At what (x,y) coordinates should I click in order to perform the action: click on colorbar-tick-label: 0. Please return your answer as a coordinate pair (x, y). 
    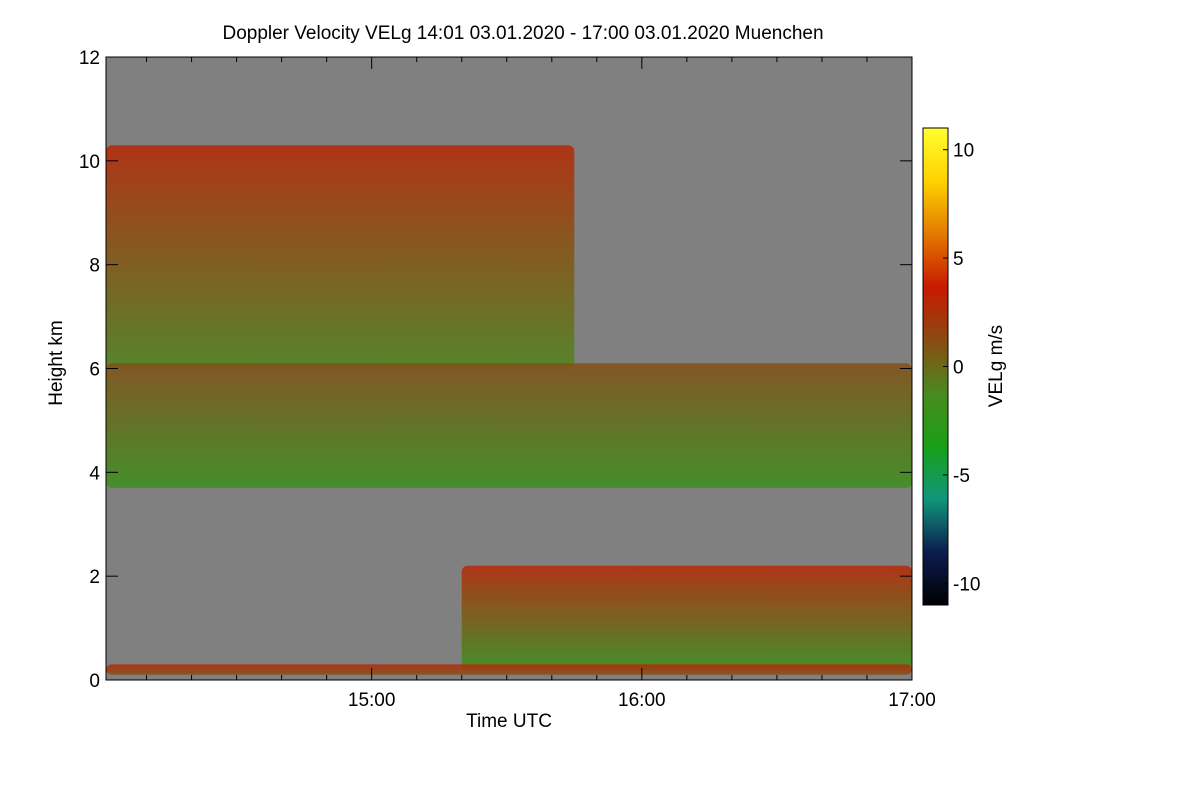
    Looking at the image, I should click on (958, 368).